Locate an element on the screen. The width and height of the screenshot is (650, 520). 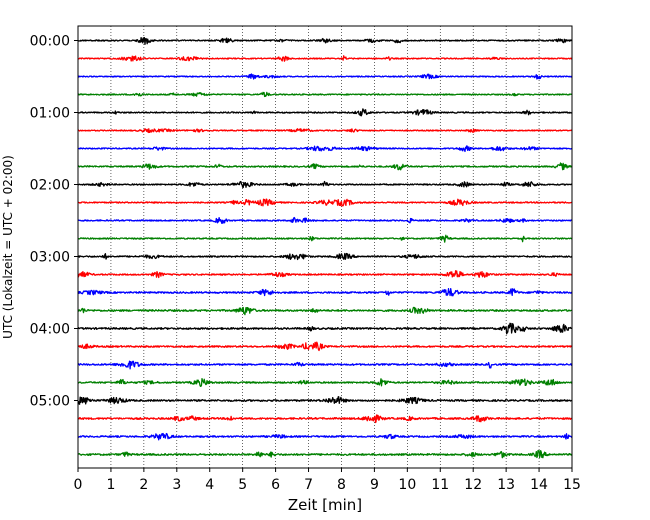
y-tick-label: 00:00 is located at coordinates (50, 42).